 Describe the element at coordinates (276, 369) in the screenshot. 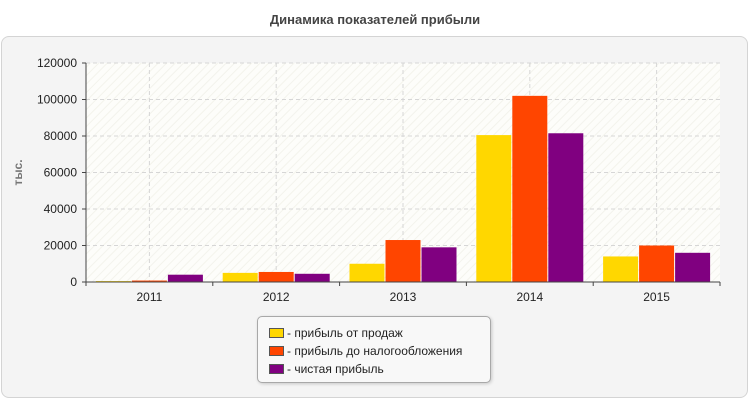

I see `legend-swatch-net-profit` at that location.